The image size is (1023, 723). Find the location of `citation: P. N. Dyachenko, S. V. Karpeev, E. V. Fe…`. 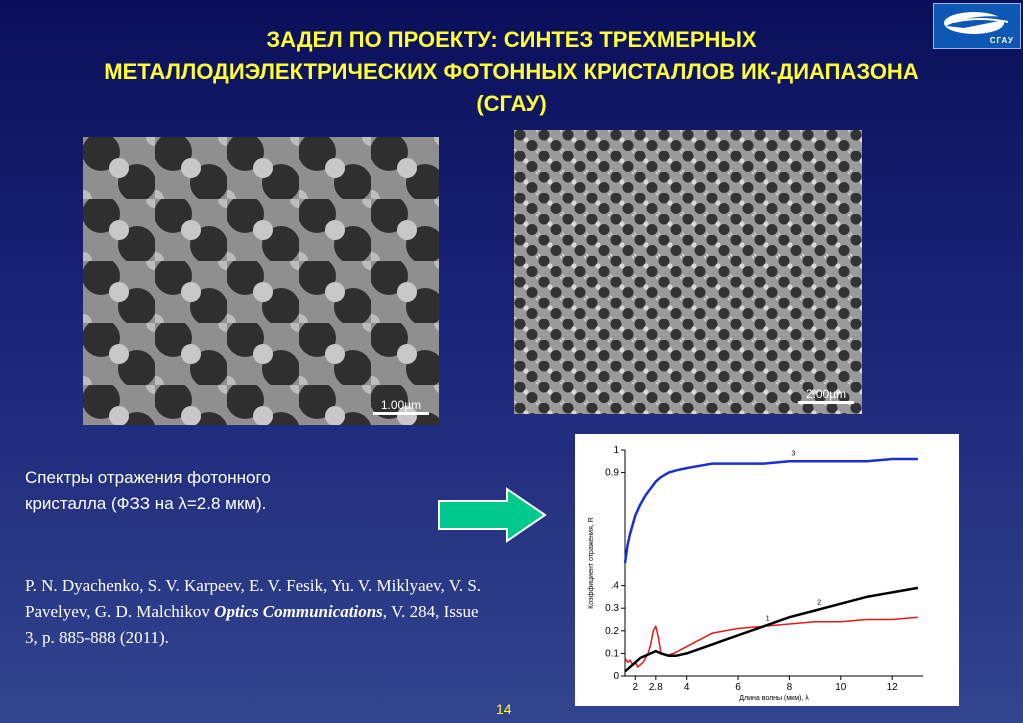

citation: P. N. Dyachenko, S. V. Karpeev, E. V. Fe… is located at coordinates (260, 612).